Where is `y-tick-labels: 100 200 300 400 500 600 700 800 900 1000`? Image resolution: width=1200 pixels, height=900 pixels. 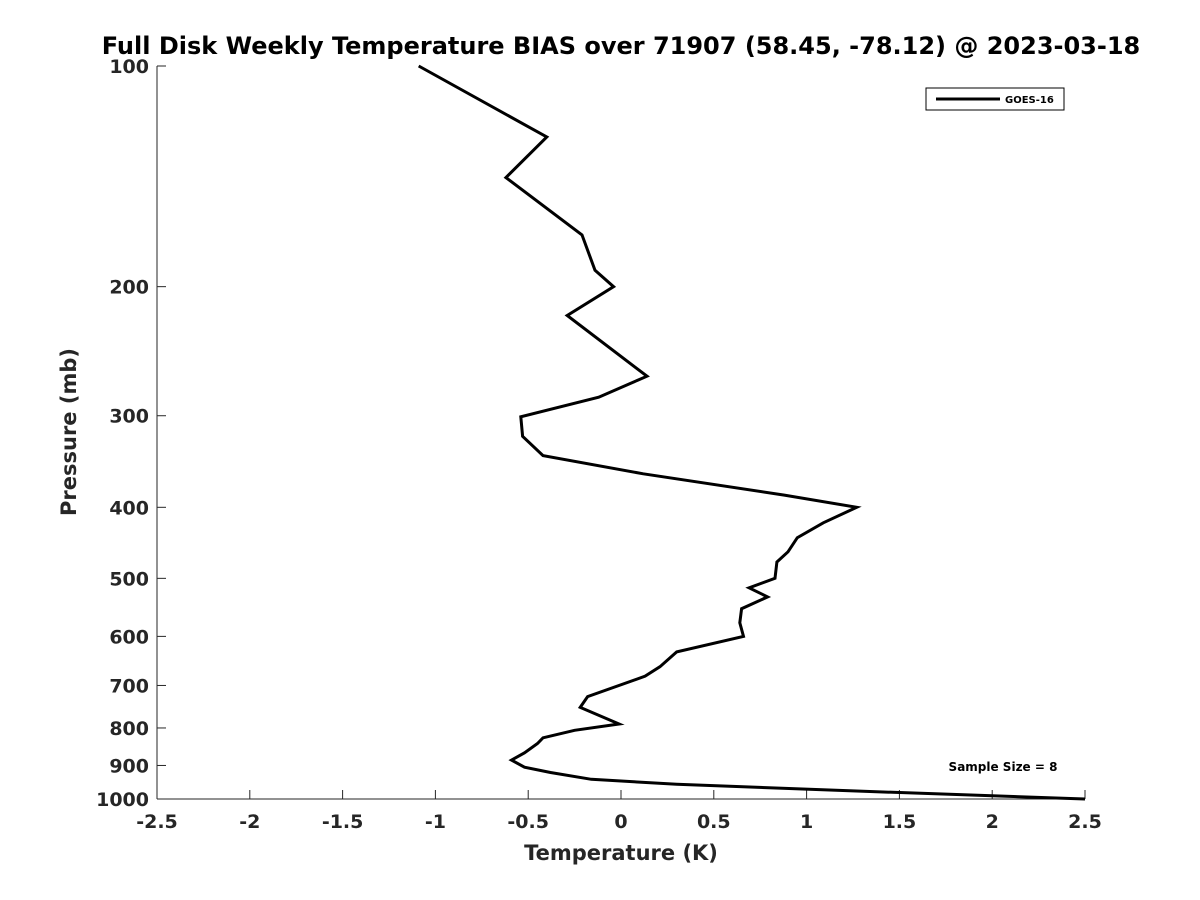 y-tick-labels: 100 200 300 400 500 600 700 800 900 1000 is located at coordinates (122, 433).